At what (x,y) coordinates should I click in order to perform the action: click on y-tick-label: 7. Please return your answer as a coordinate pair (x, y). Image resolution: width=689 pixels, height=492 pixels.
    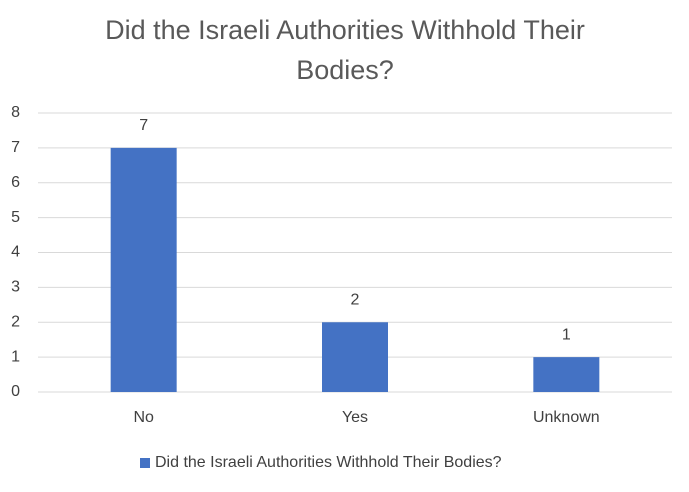
    Looking at the image, I should click on (15, 147).